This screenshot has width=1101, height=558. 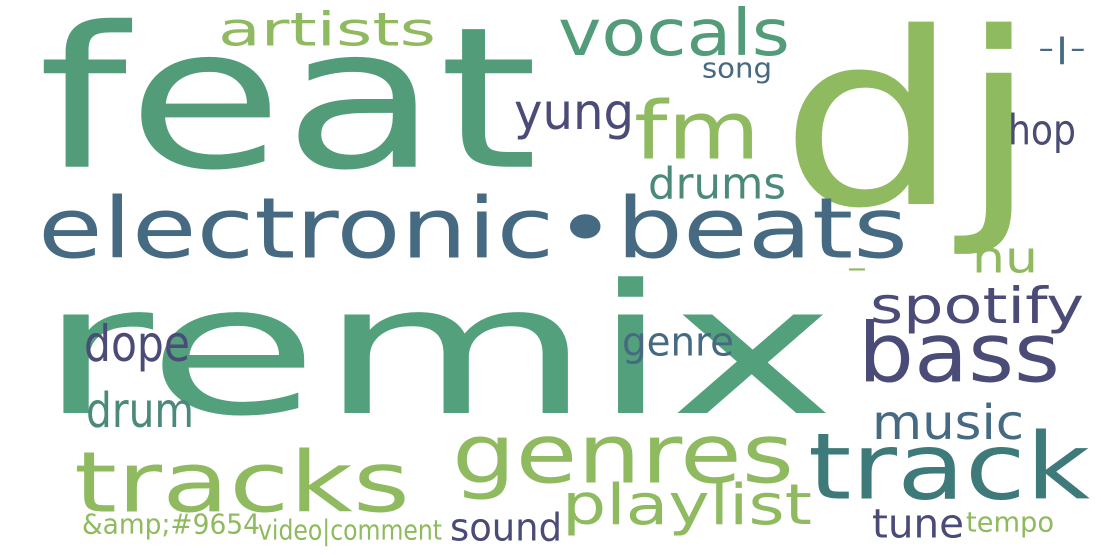 I want to click on word-video-comment: video|comment, so click(x=350, y=530).